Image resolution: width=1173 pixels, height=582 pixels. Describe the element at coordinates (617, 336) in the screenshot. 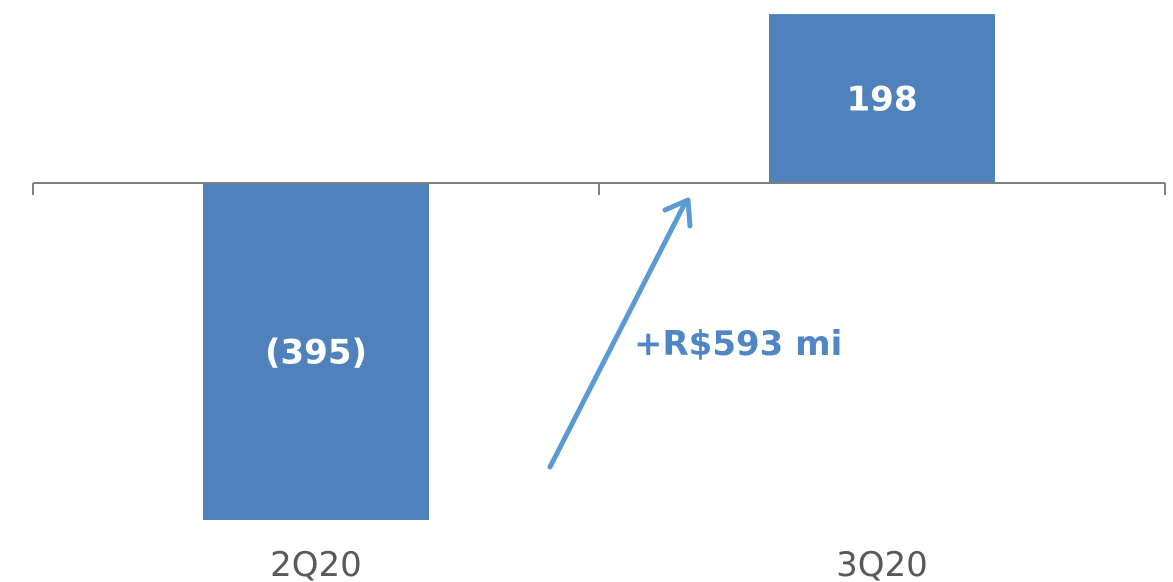

I see `change-arrow-shaft` at that location.